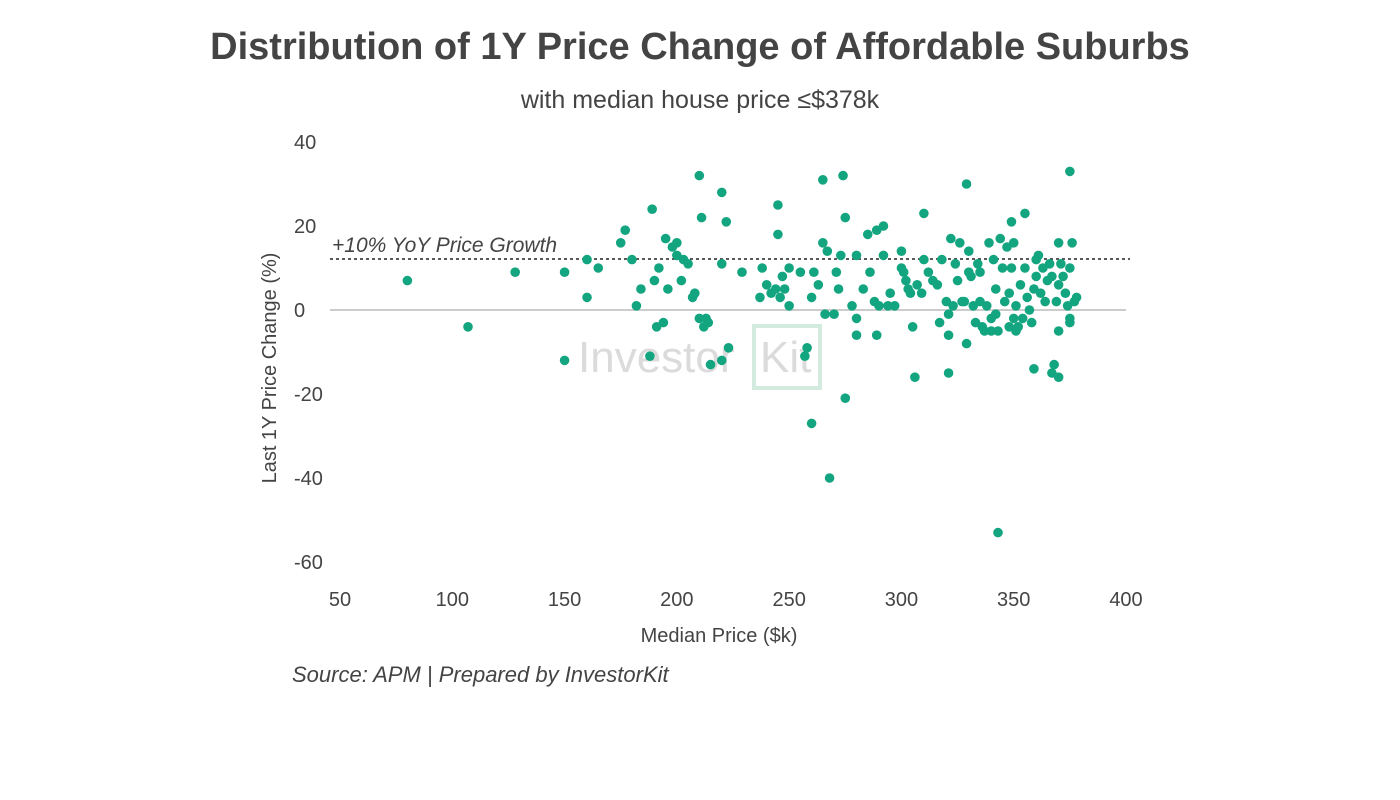 This screenshot has width=1400, height=800. Describe the element at coordinates (305, 143) in the screenshot. I see `y-tick-label: 40` at that location.